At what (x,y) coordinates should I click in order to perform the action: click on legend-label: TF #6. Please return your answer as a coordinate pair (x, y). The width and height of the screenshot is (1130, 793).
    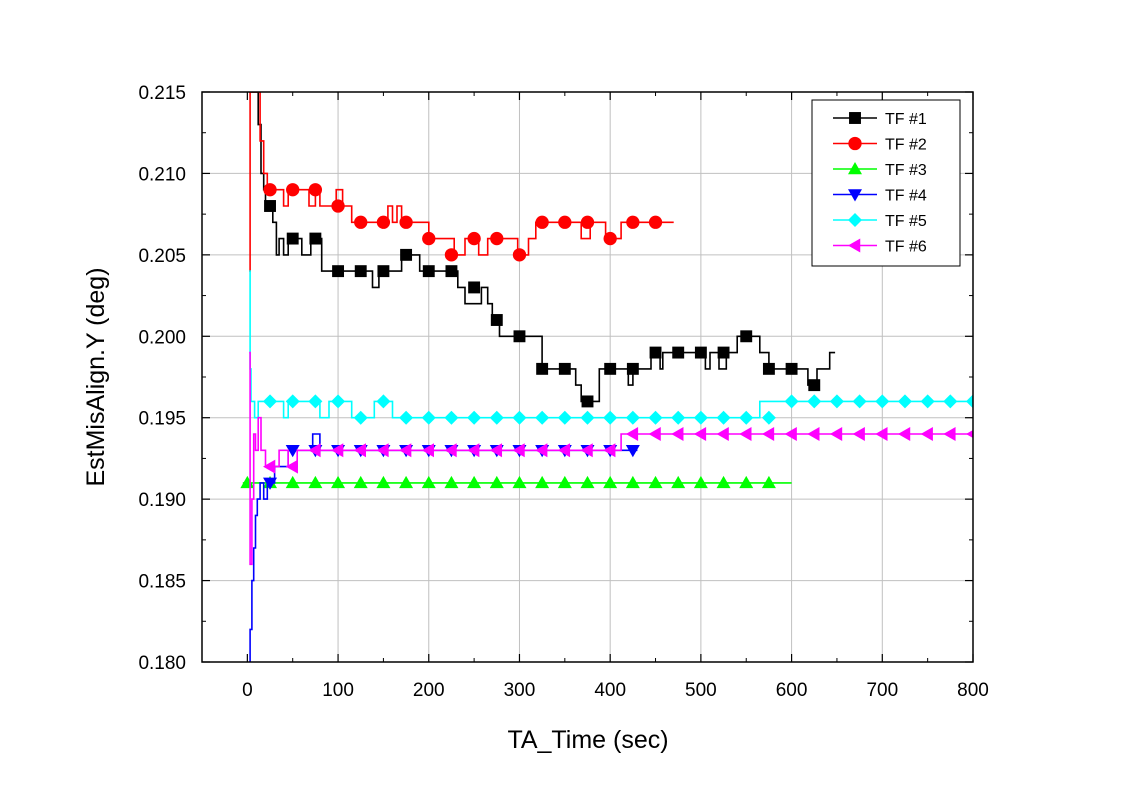
    Looking at the image, I should click on (906, 247).